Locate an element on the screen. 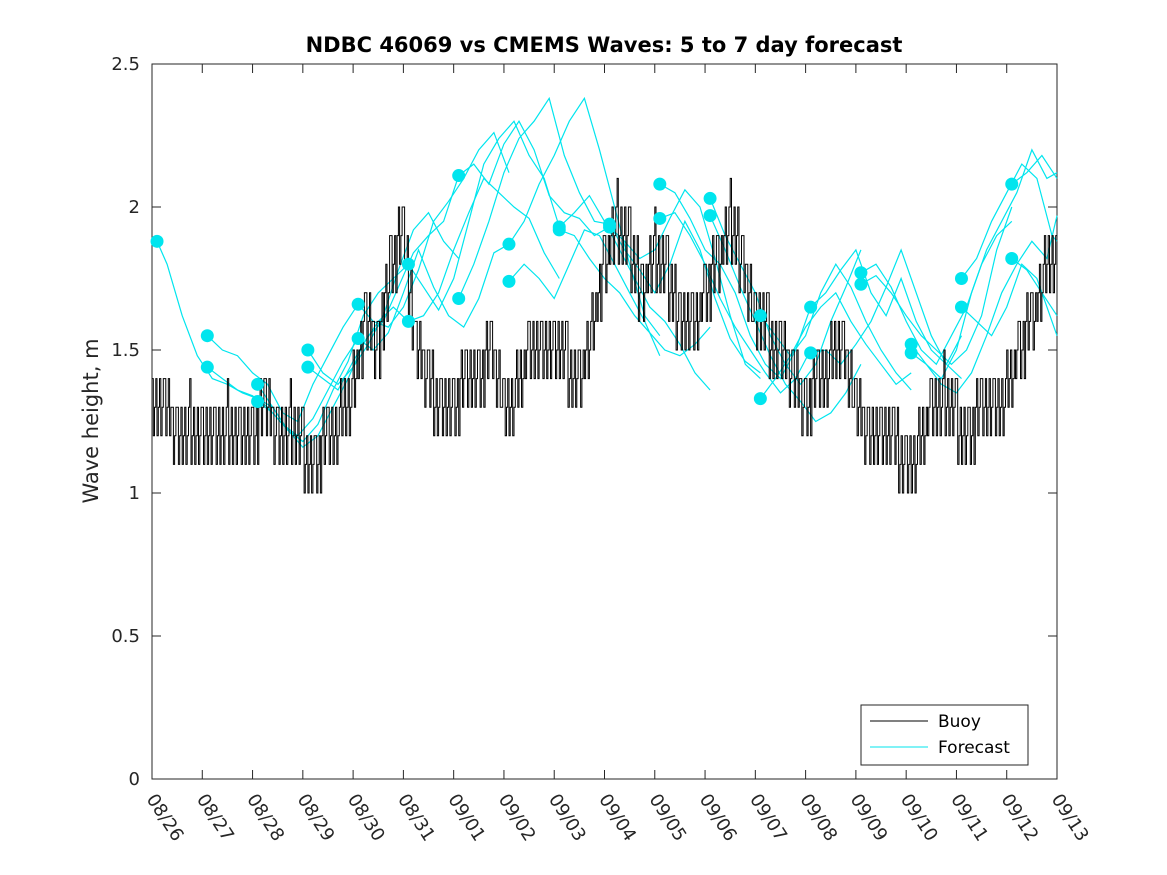 The width and height of the screenshot is (1167, 875). y-tick-label: 1 is located at coordinates (134, 493).